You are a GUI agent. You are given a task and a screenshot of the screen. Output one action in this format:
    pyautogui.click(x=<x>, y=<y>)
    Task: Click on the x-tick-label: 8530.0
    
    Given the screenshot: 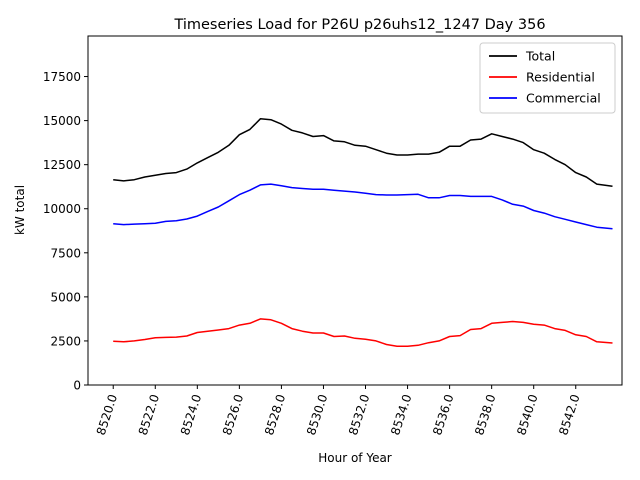 What is the action you would take?
    pyautogui.click(x=317, y=415)
    